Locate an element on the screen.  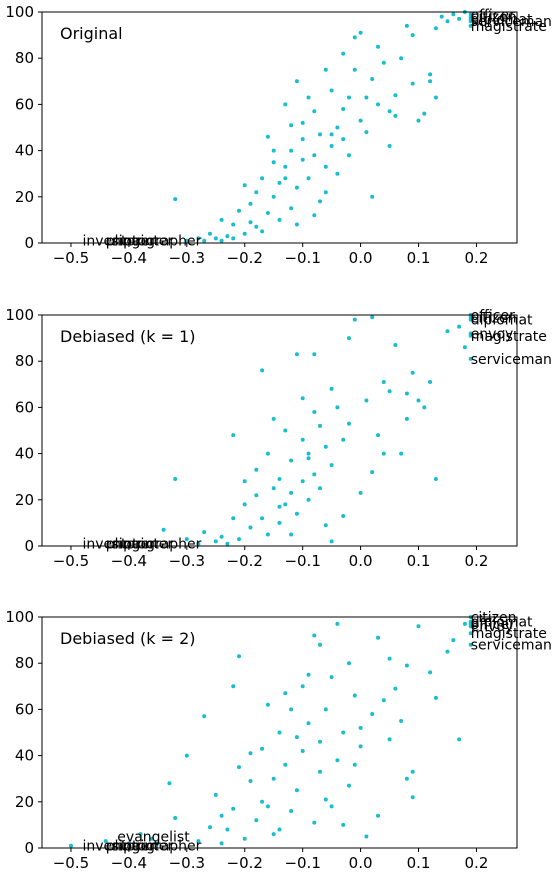
y-tick-label: 80 is located at coordinates (24, 663).